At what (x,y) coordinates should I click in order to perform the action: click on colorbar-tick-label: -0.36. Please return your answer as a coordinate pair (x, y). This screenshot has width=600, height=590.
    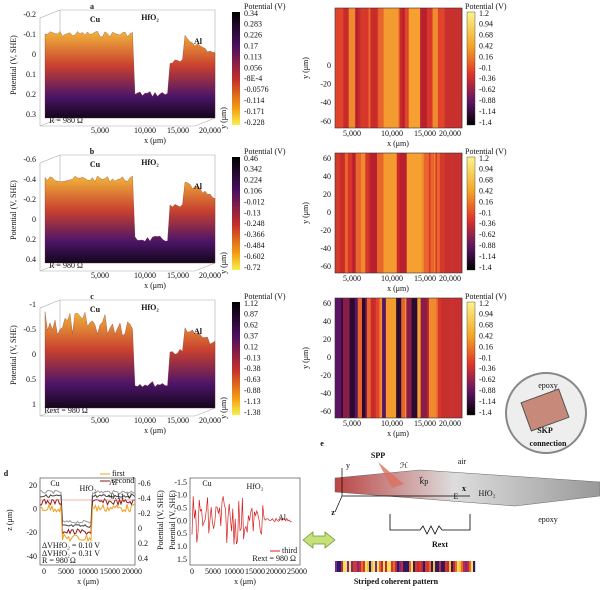
    Looking at the image, I should click on (487, 223).